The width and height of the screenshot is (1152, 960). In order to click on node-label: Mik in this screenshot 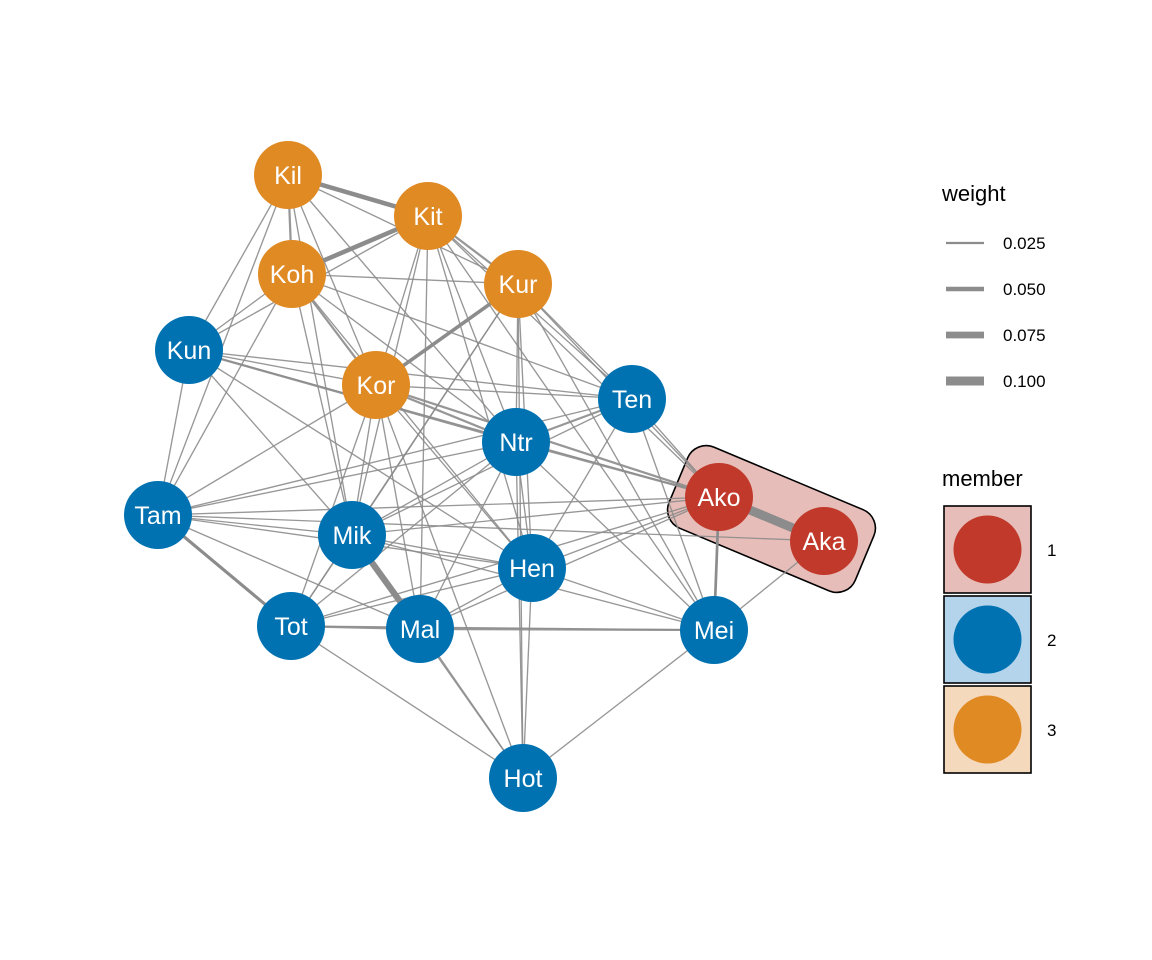, I will do `click(352, 536)`.